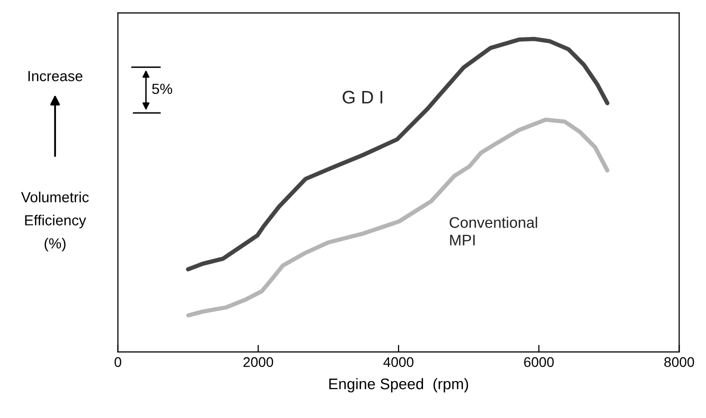 Image resolution: width=706 pixels, height=418 pixels. Describe the element at coordinates (362, 97) in the screenshot. I see `series-label: G D I` at that location.